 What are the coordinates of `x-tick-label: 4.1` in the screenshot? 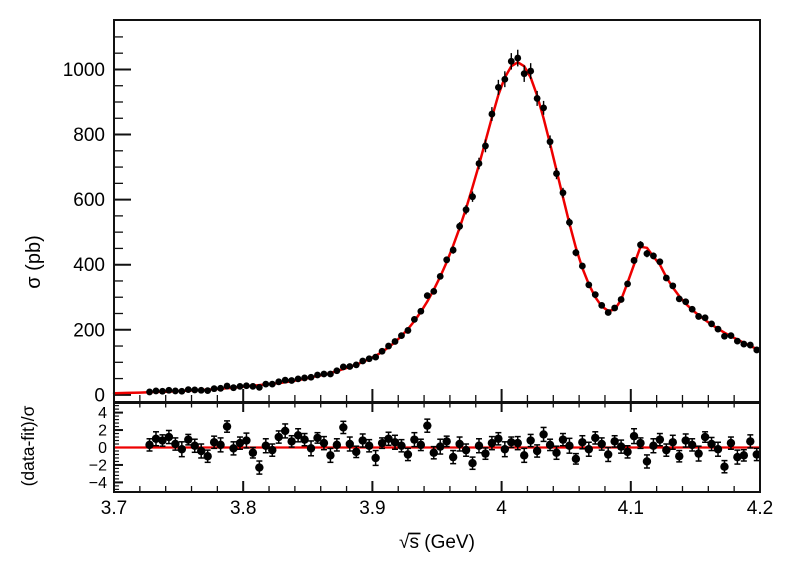 It's located at (631, 508).